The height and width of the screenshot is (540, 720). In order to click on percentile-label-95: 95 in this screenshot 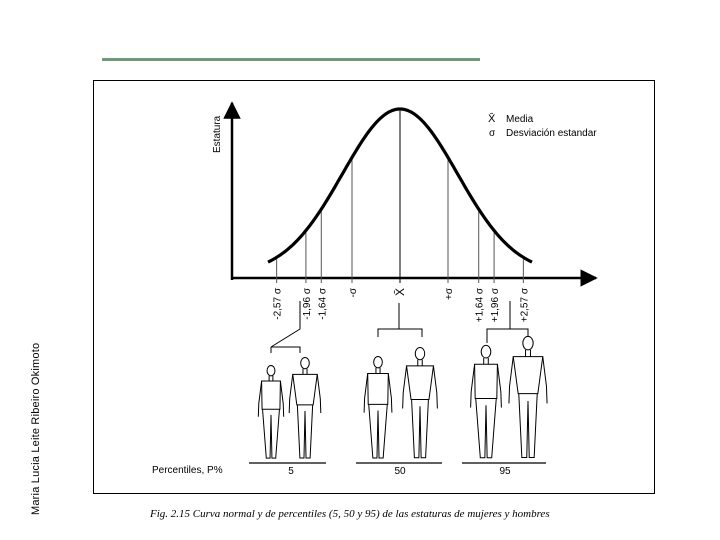, I will do `click(505, 471)`.